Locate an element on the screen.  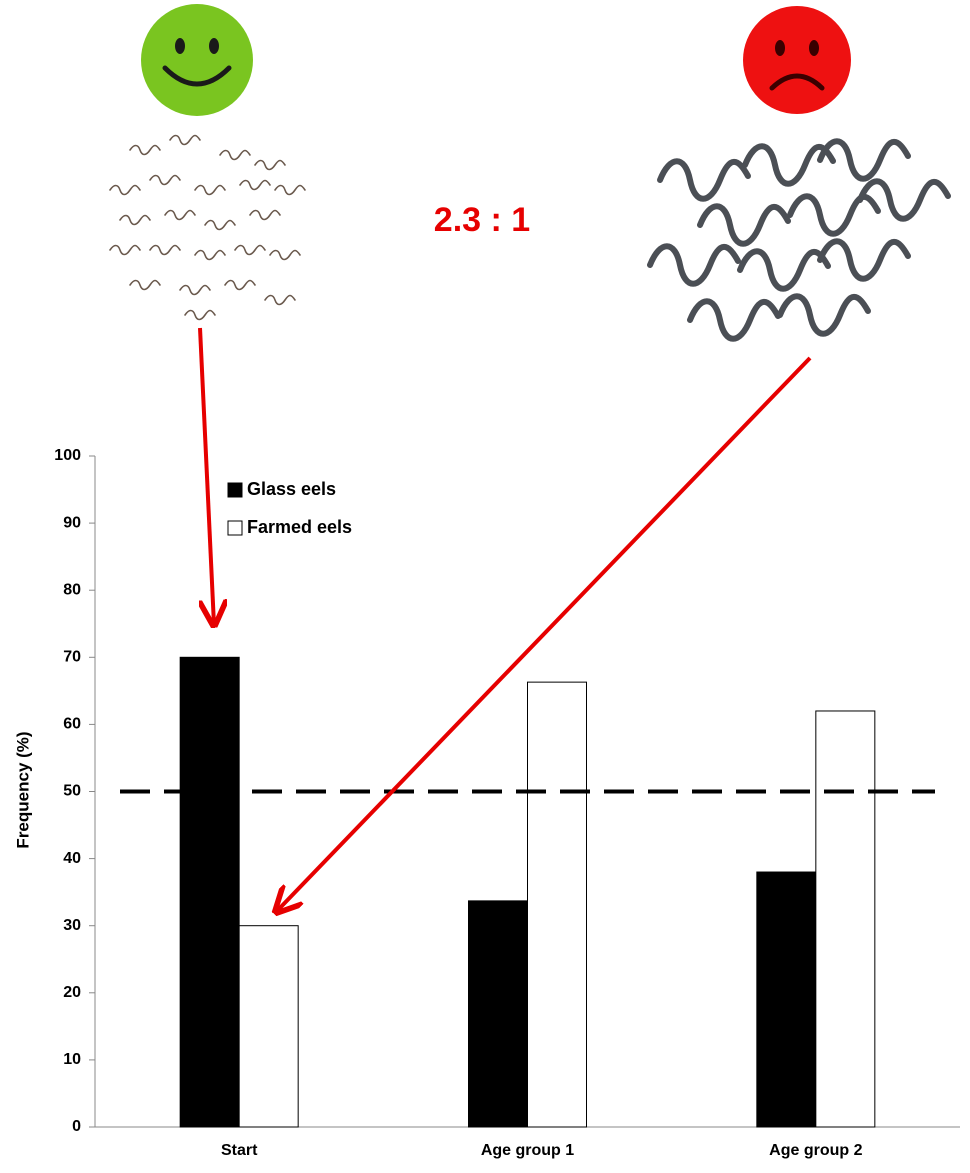
y-axis-label: Frequency (%) is located at coordinates (22, 789).